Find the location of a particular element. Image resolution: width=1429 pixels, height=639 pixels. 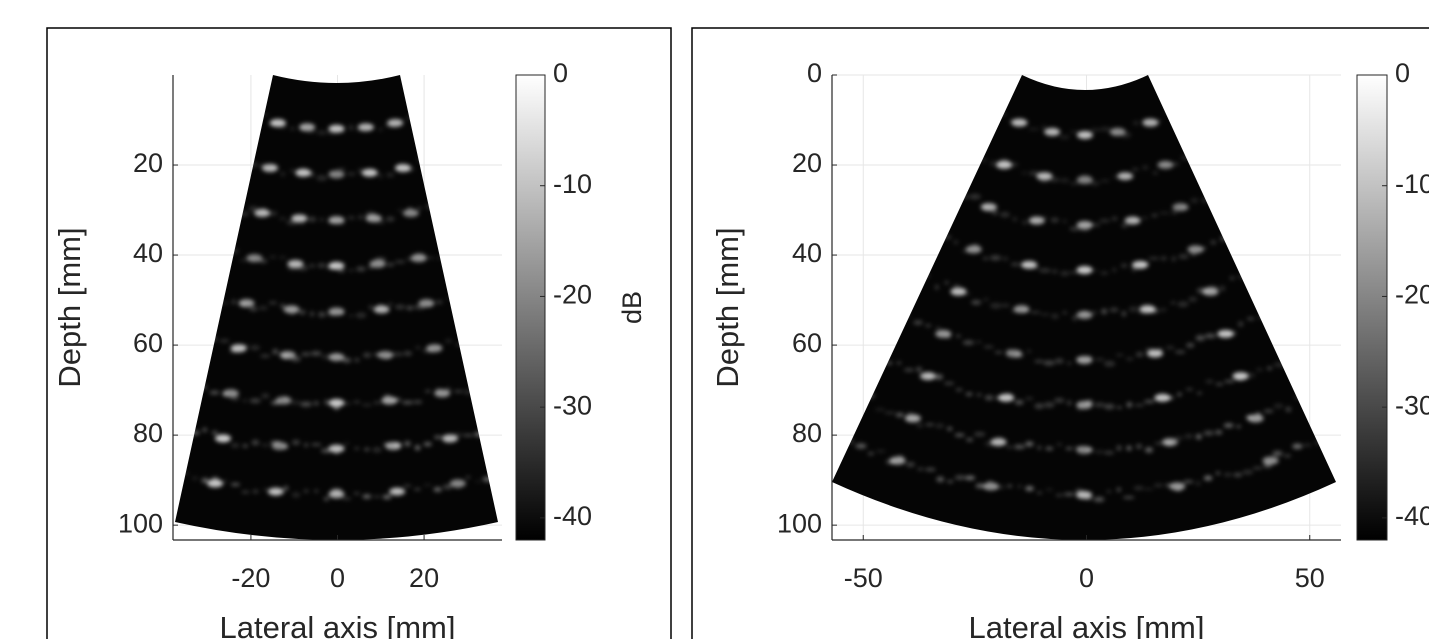

y-tick-label: 0 is located at coordinates (814, 73).